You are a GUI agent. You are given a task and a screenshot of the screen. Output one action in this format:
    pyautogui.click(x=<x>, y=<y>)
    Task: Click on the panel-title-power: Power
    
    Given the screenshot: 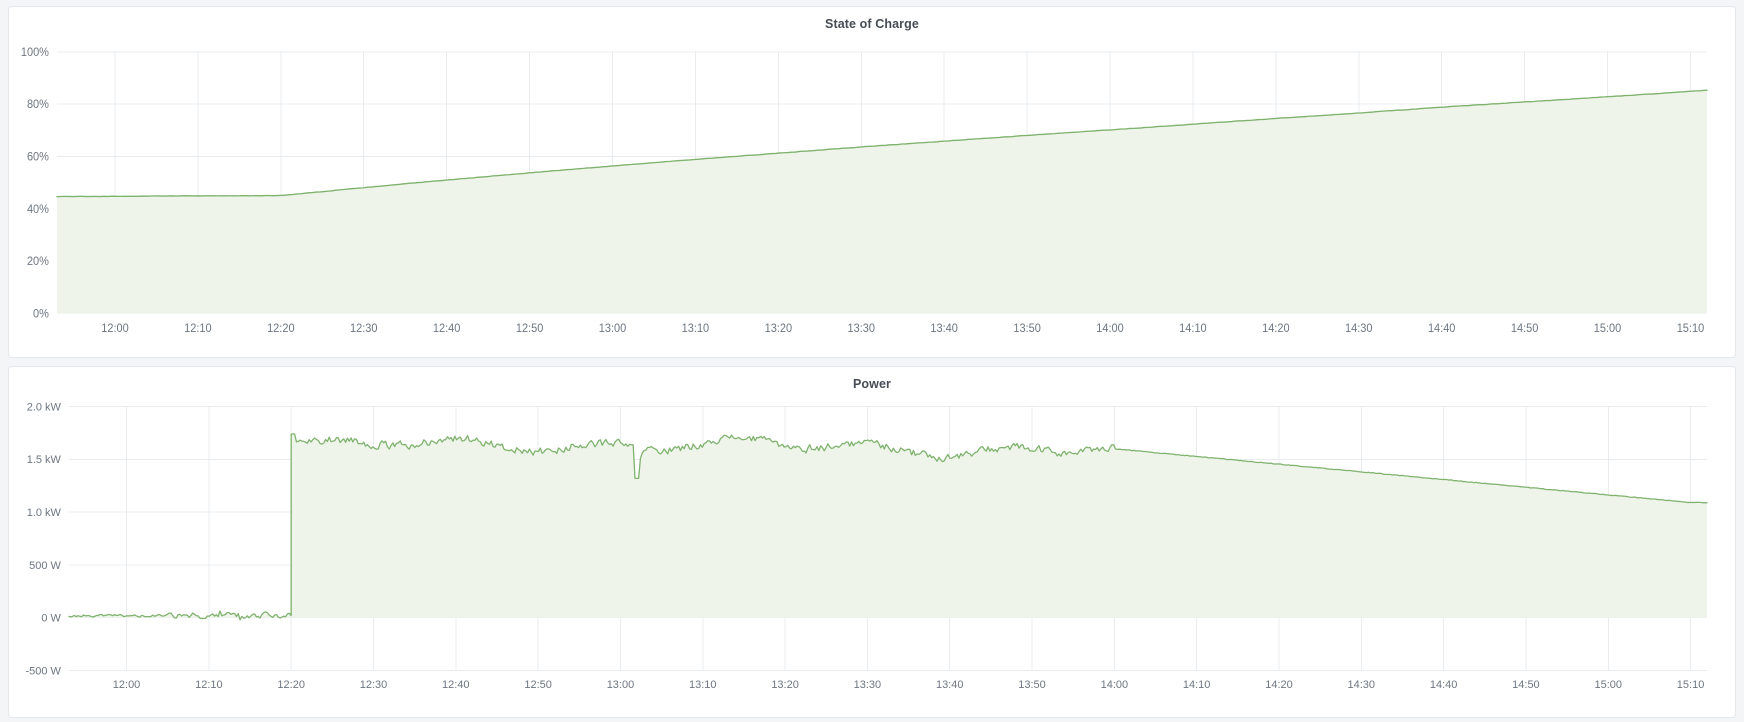 What is the action you would take?
    pyautogui.click(x=871, y=384)
    